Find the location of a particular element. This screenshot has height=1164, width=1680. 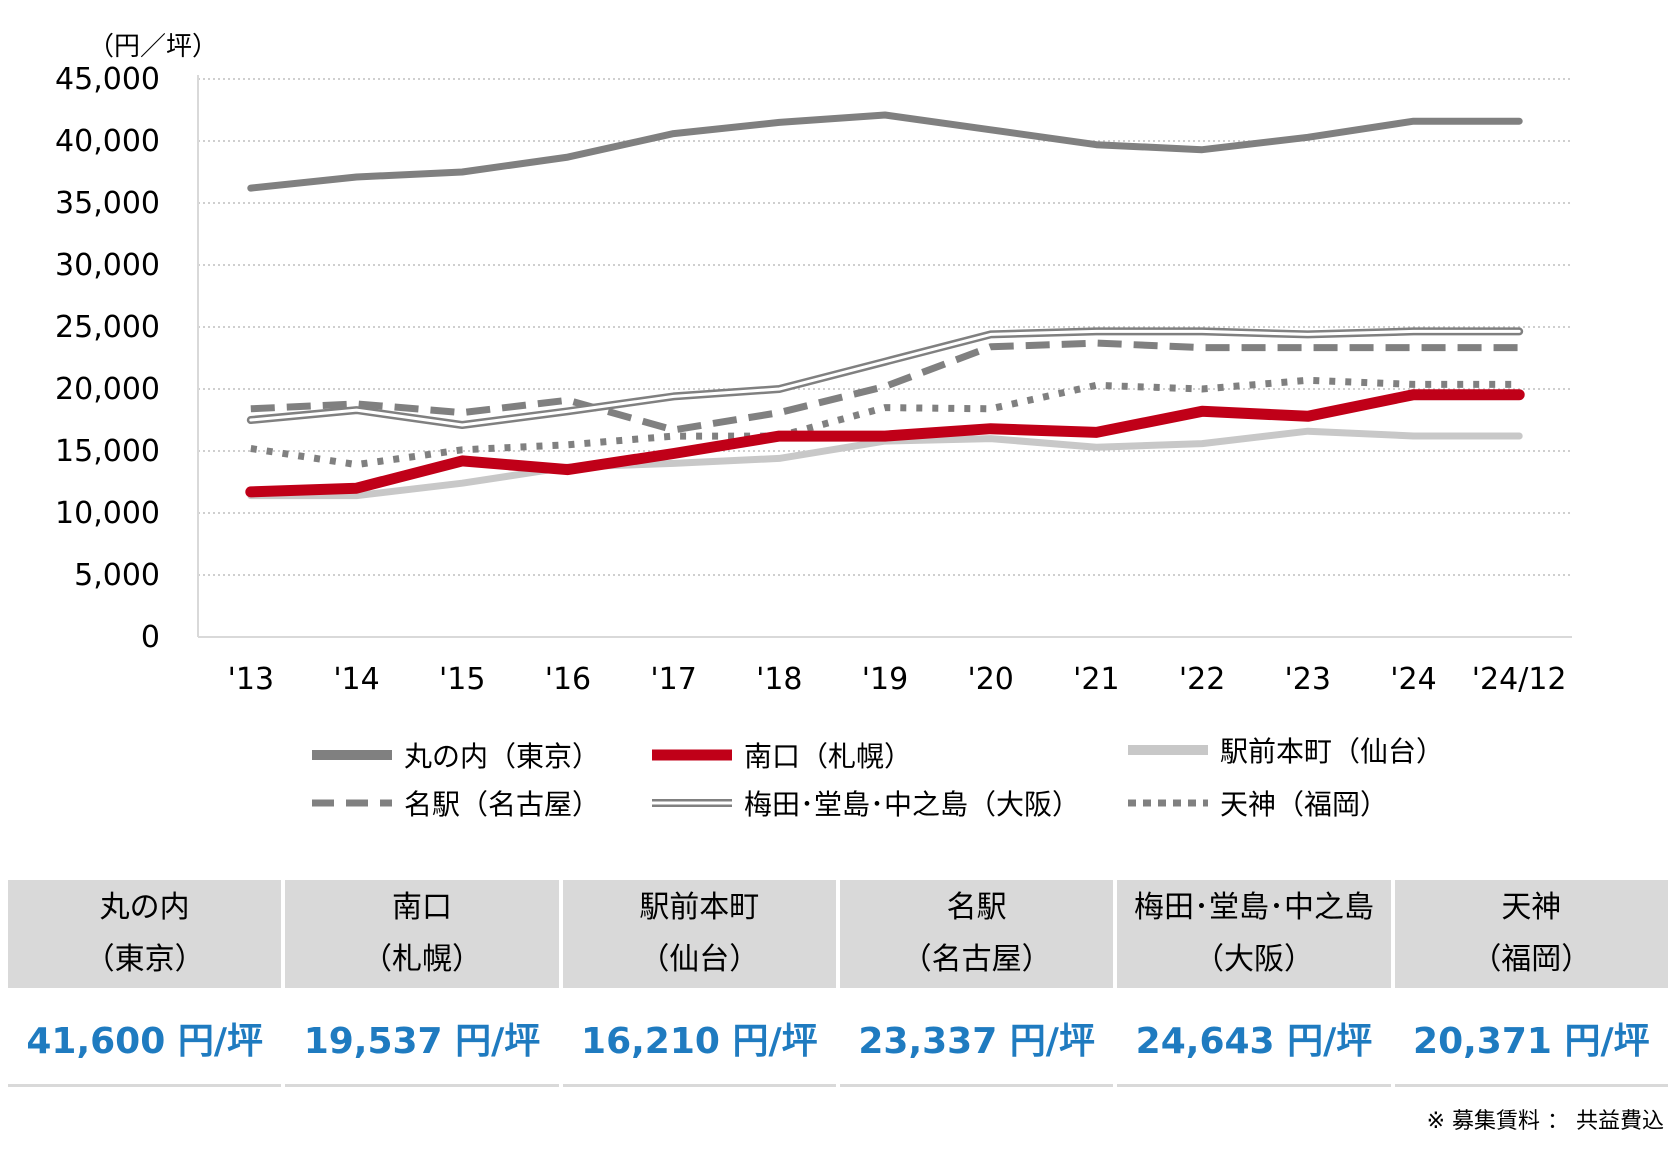

district-name: 名駅 is located at coordinates (976, 907).